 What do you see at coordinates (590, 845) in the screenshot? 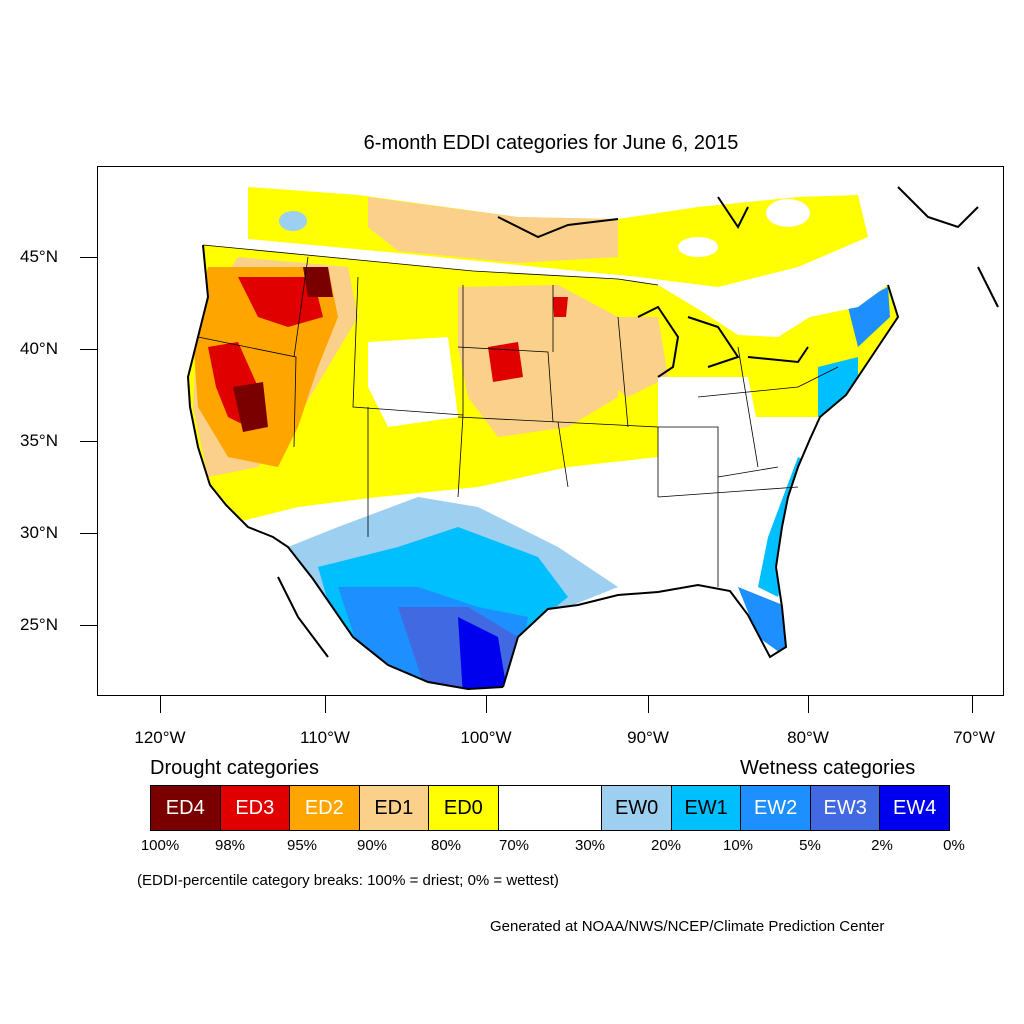
I see `break-label: 30%` at bounding box center [590, 845].